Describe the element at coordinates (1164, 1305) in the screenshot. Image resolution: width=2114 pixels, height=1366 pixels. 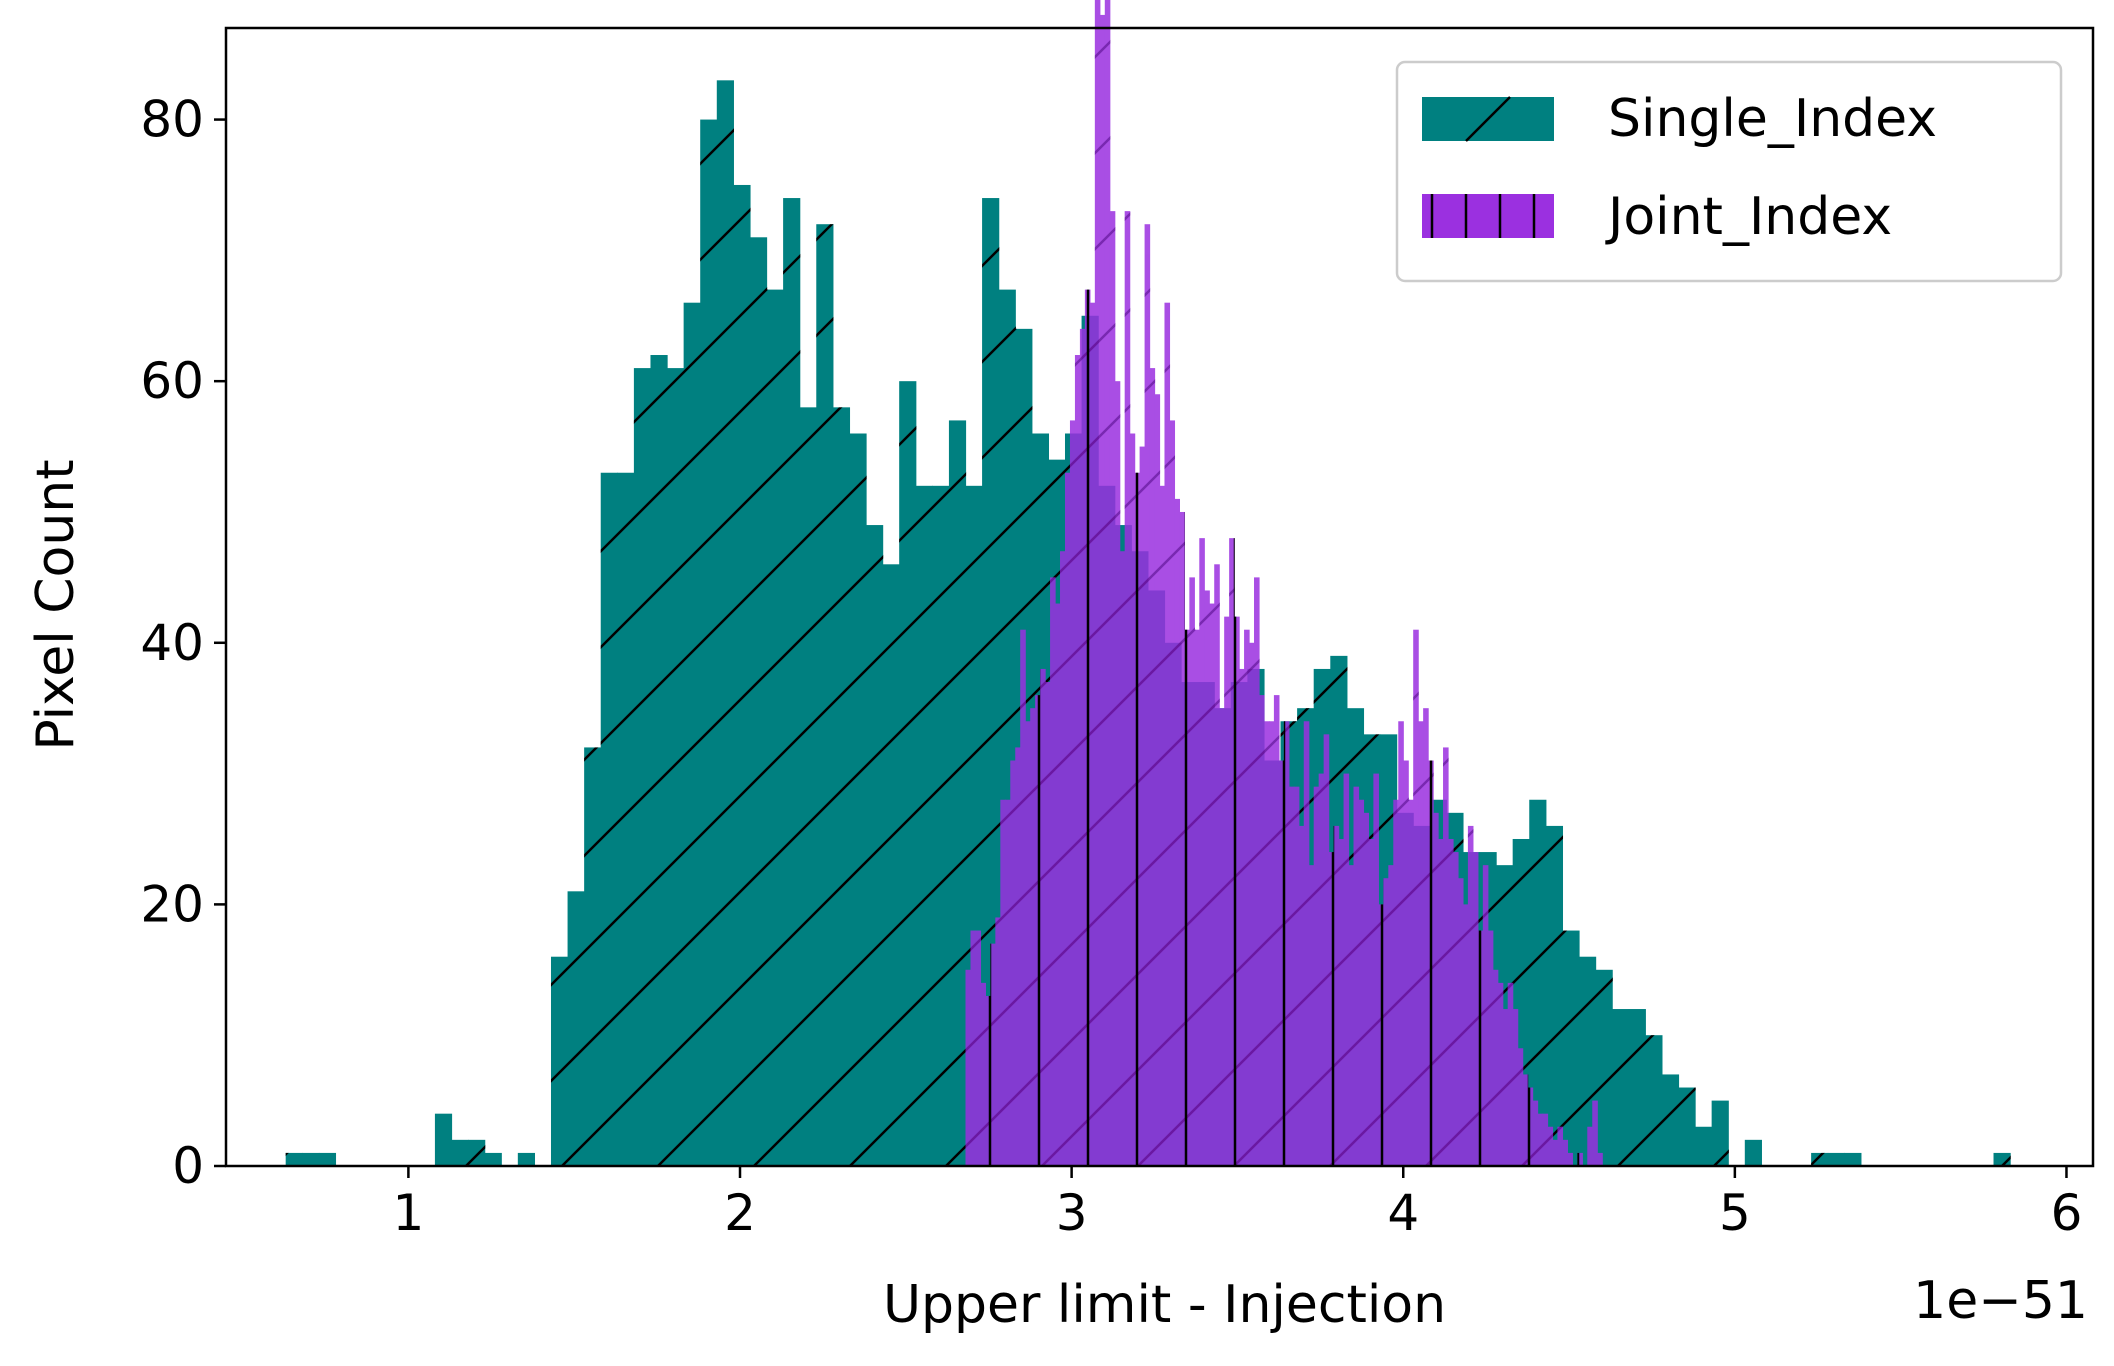
I see `x-axis-label: Upper limit - Injection` at that location.